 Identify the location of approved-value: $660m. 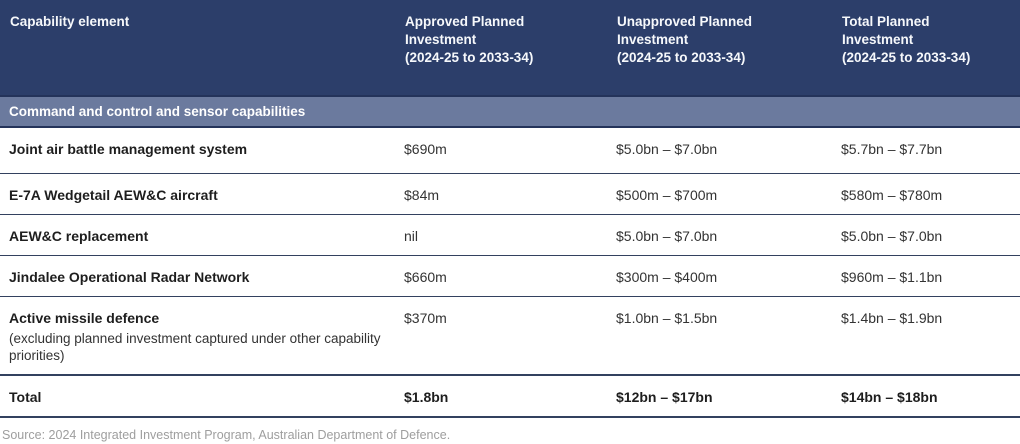
(501, 276).